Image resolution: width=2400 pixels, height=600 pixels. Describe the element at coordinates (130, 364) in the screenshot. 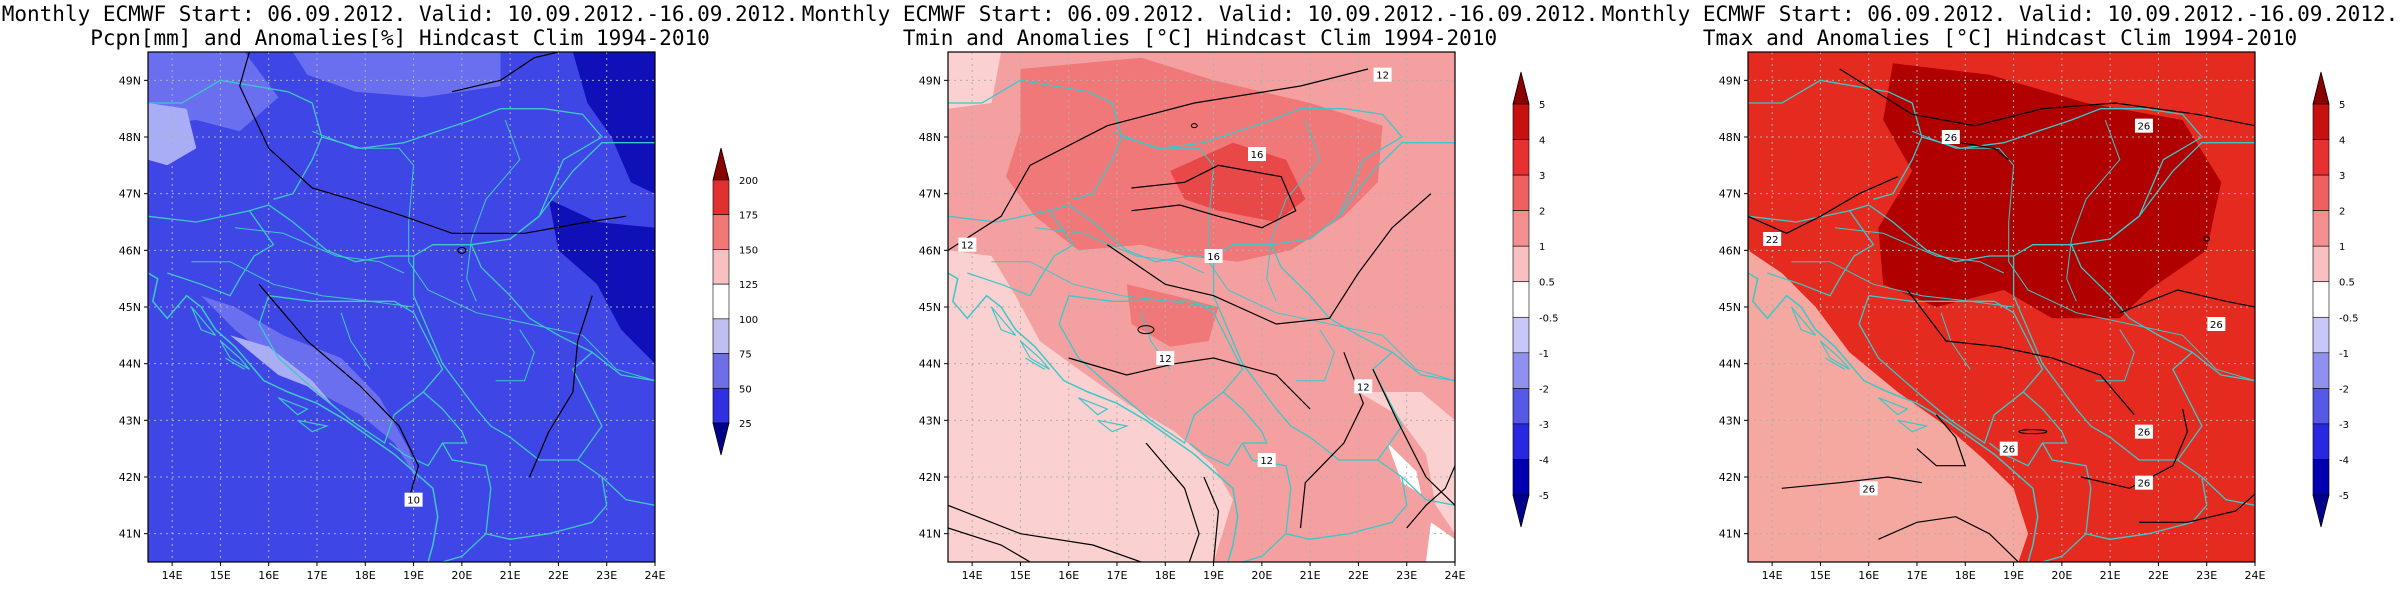

I see `lat-label: 44N` at that location.